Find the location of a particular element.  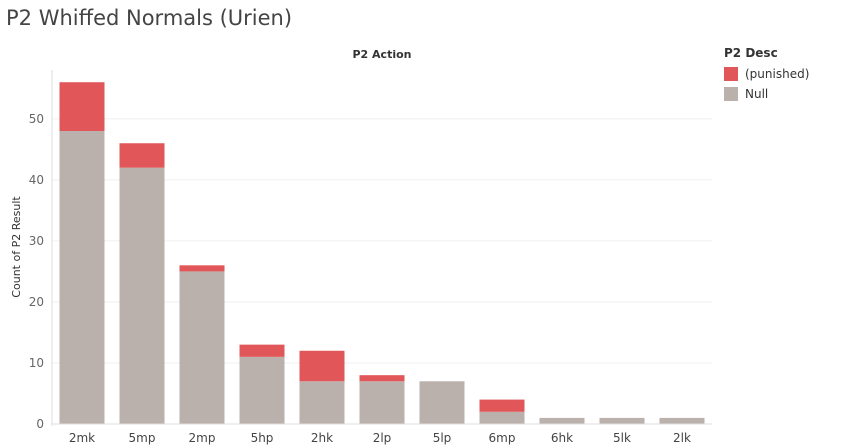

chart-title: P2 Whiffed Normals (Urien) is located at coordinates (149, 18).